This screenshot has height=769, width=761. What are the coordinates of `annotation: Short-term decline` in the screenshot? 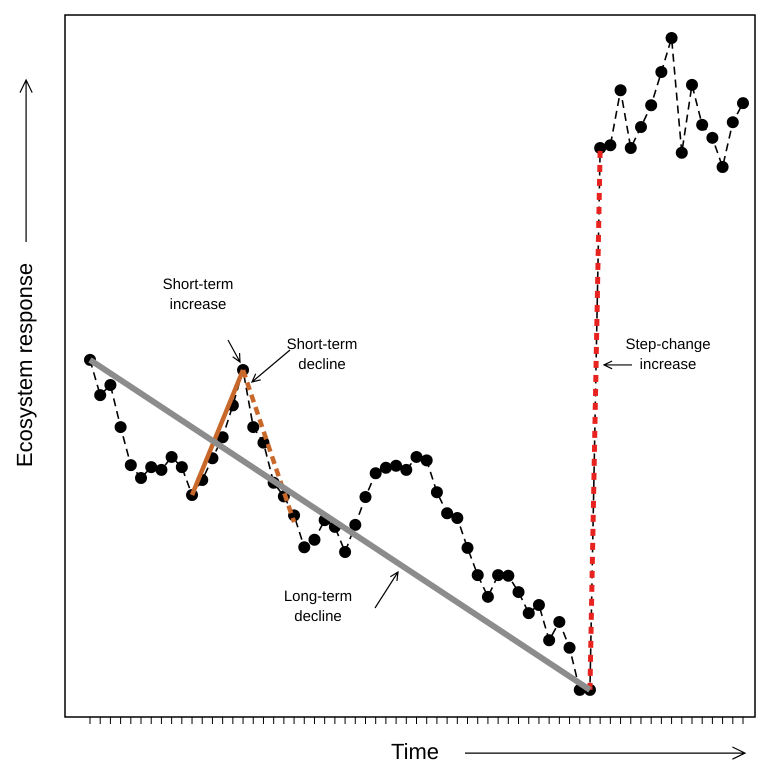 It's located at (322, 355).